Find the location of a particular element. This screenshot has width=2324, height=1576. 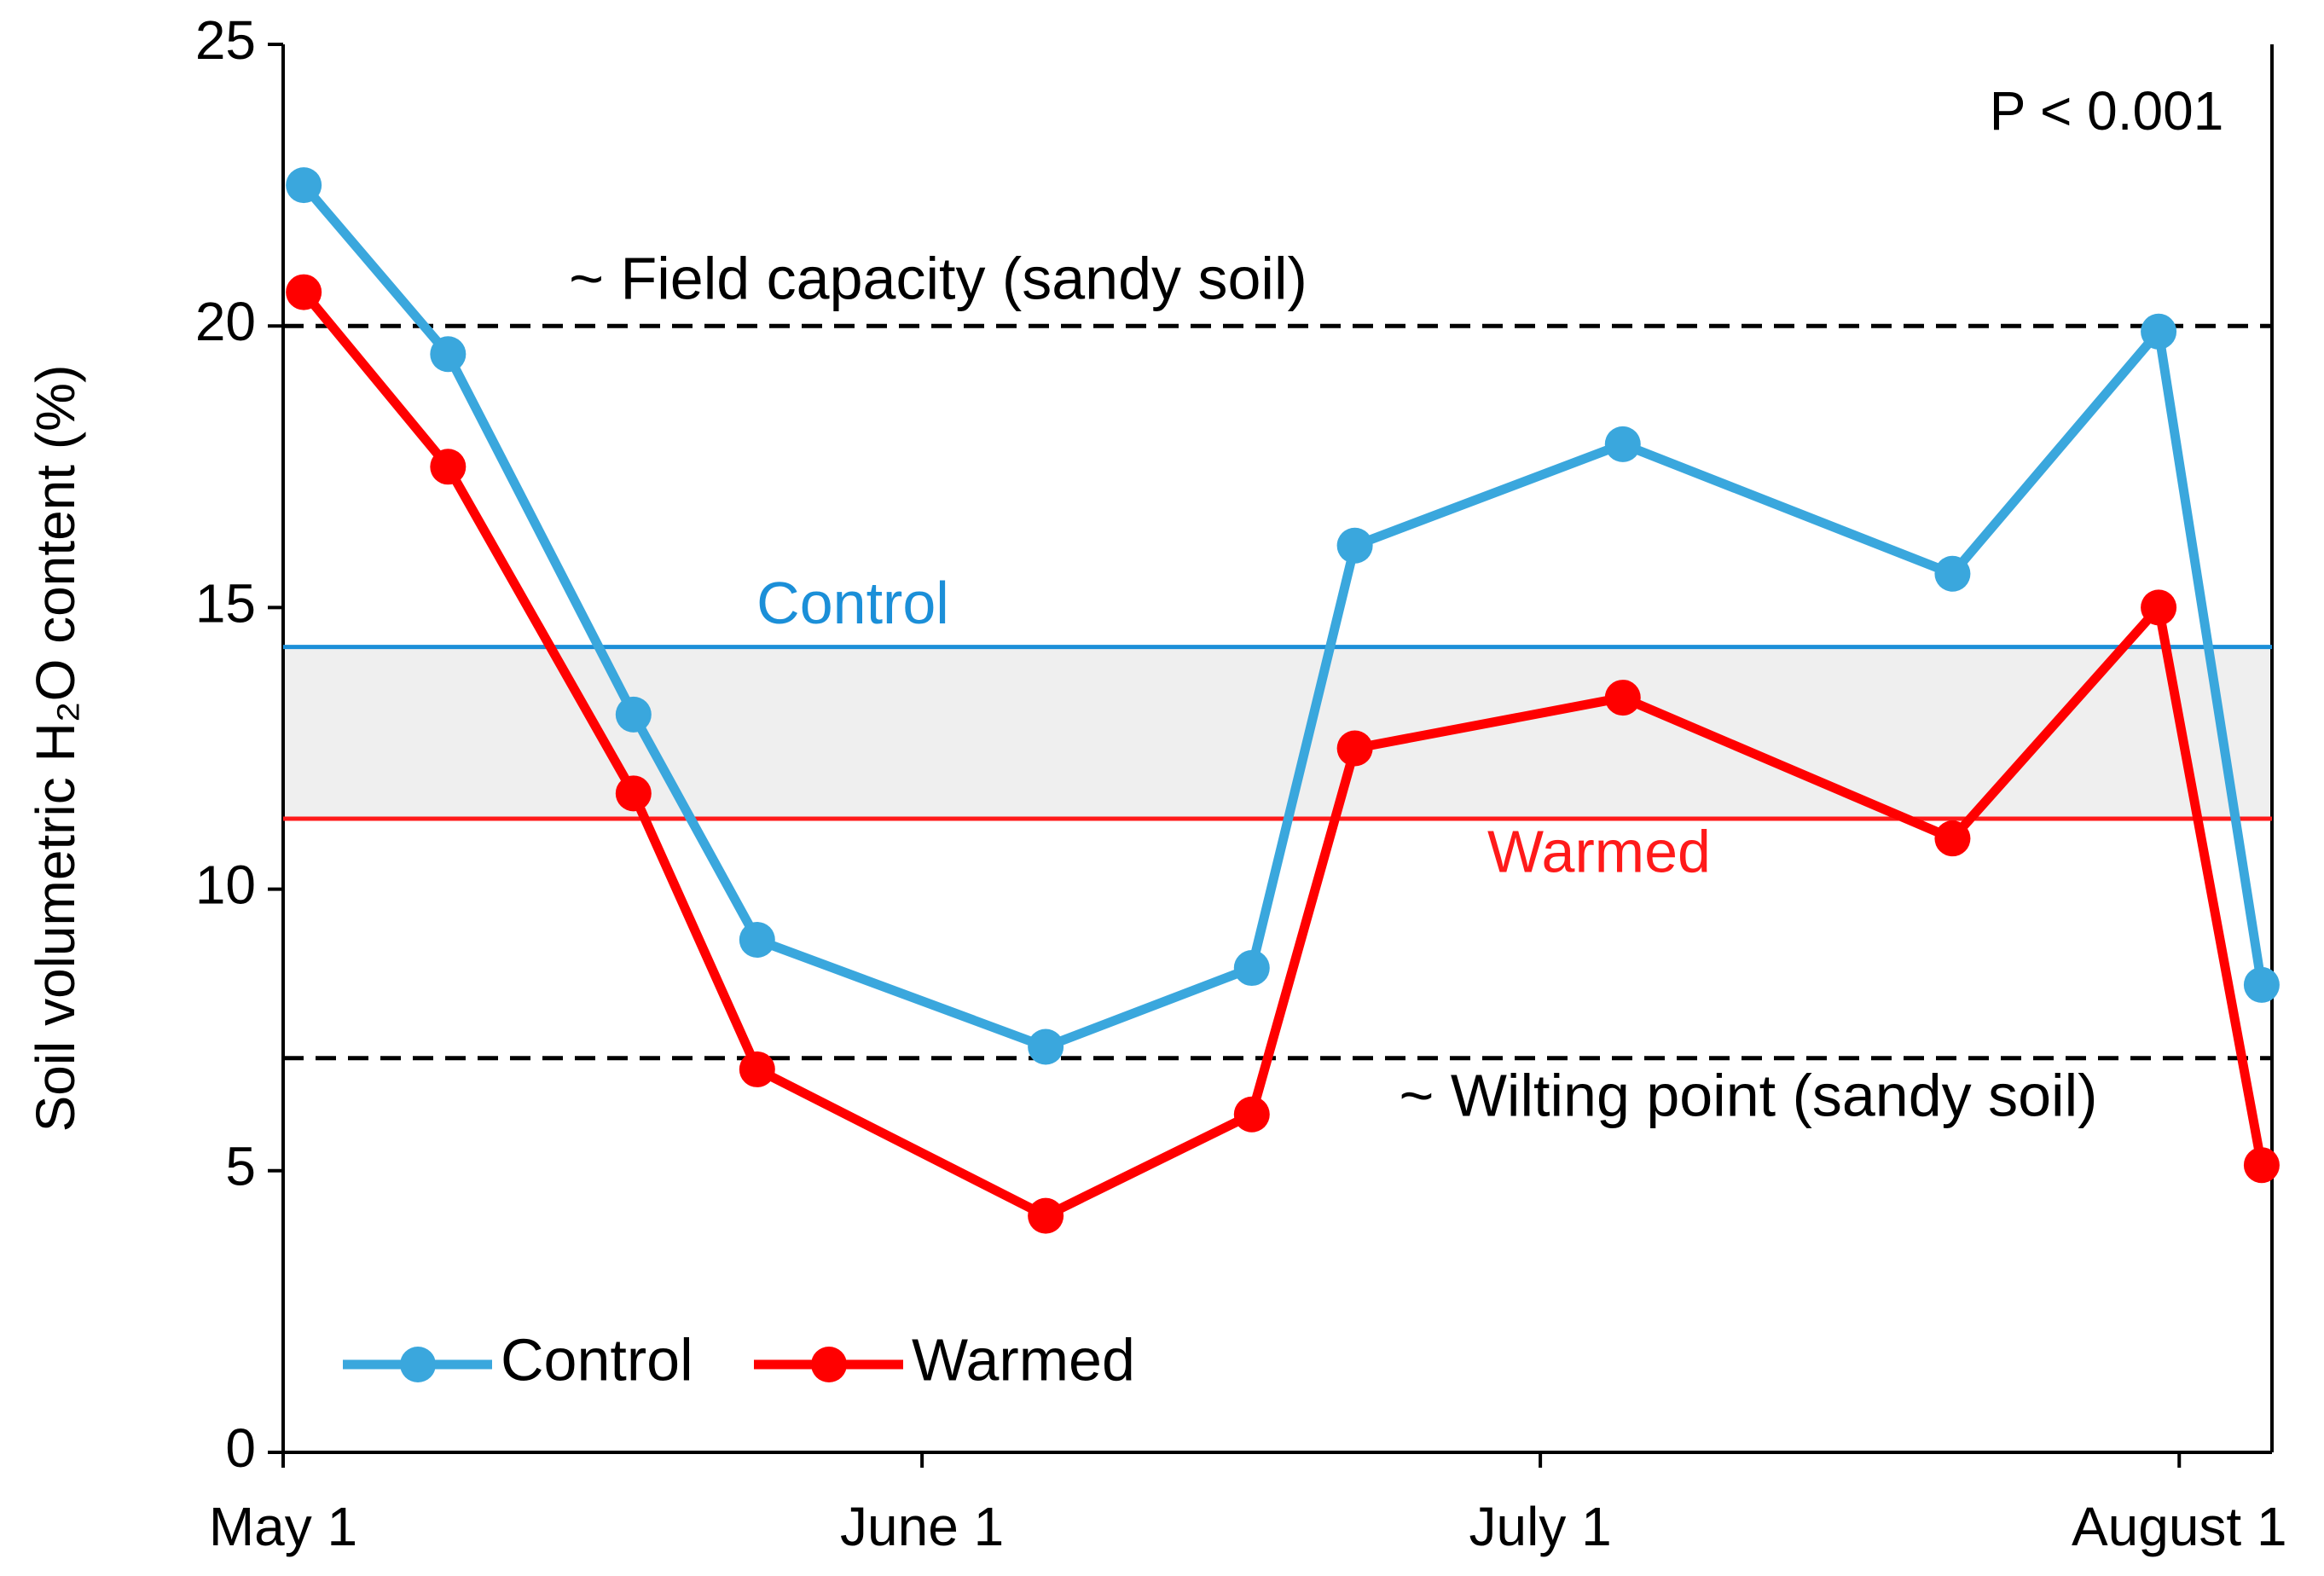

y-axis-label: Soil volumetric H₂O content (%) is located at coordinates (55, 749).